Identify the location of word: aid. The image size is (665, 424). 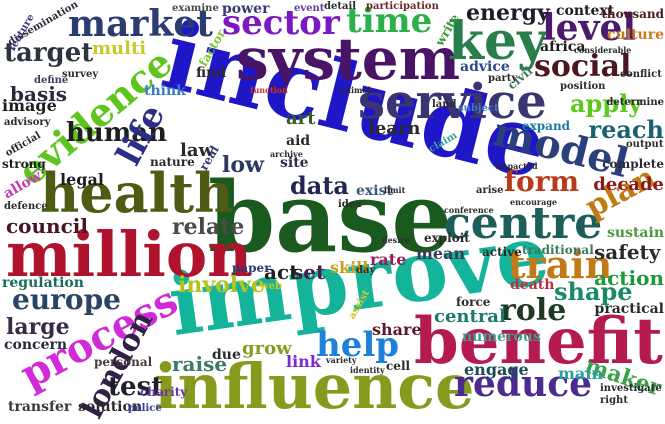
(298, 141).